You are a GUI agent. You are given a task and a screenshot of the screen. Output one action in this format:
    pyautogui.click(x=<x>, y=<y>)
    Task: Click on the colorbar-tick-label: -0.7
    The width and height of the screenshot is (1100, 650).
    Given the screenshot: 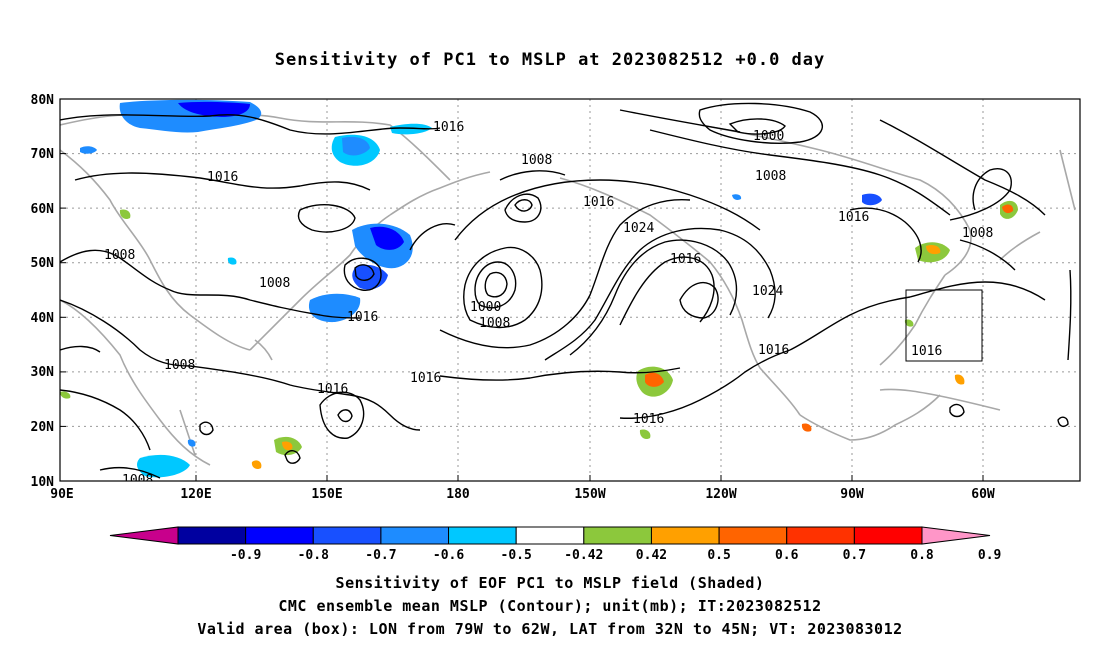 What is the action you would take?
    pyautogui.click(x=380, y=555)
    